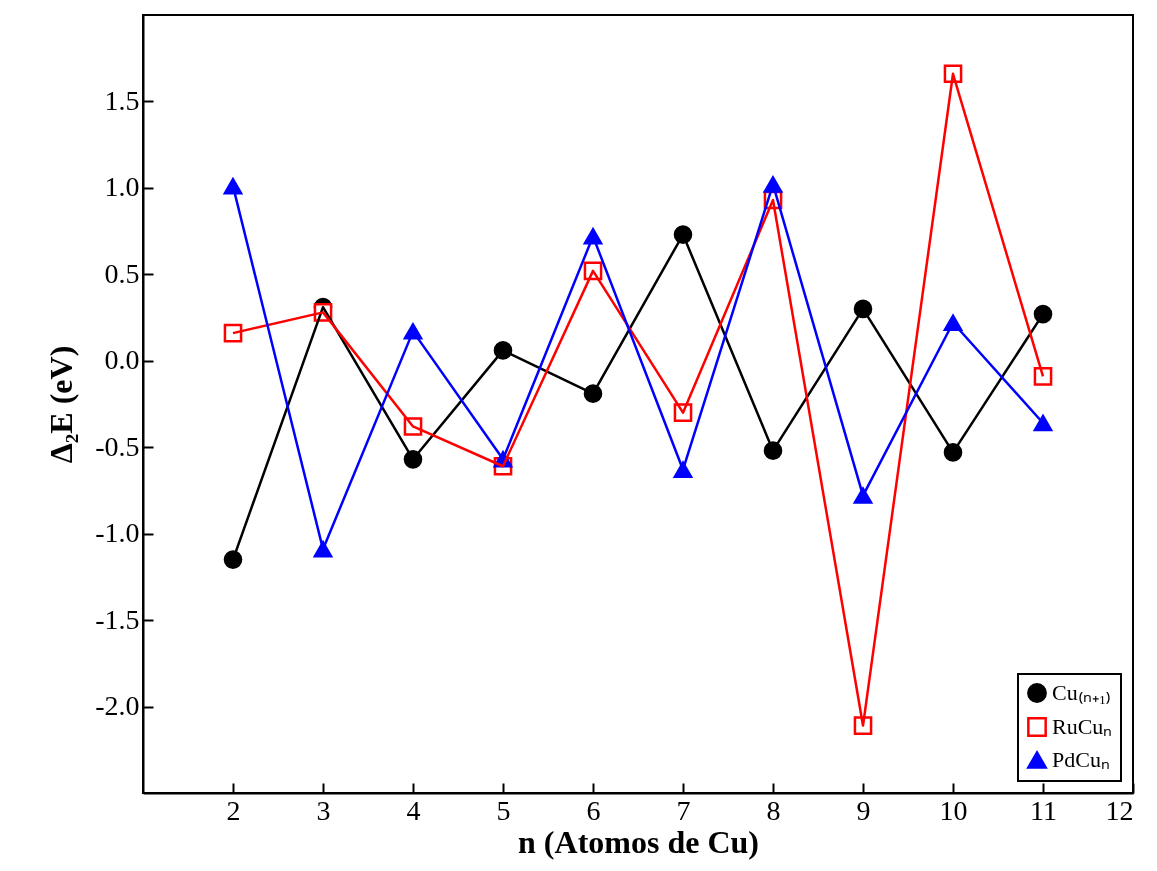 This screenshot has width=1157, height=871. What do you see at coordinates (773, 810) in the screenshot?
I see `x-tick-label: 8` at bounding box center [773, 810].